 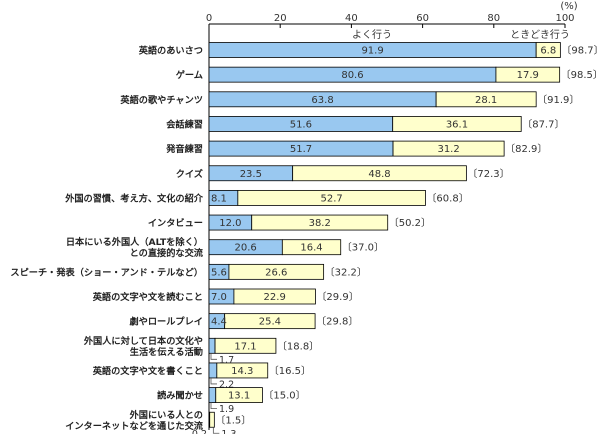 I want to click on value-often-11: 4.4, so click(x=219, y=322).